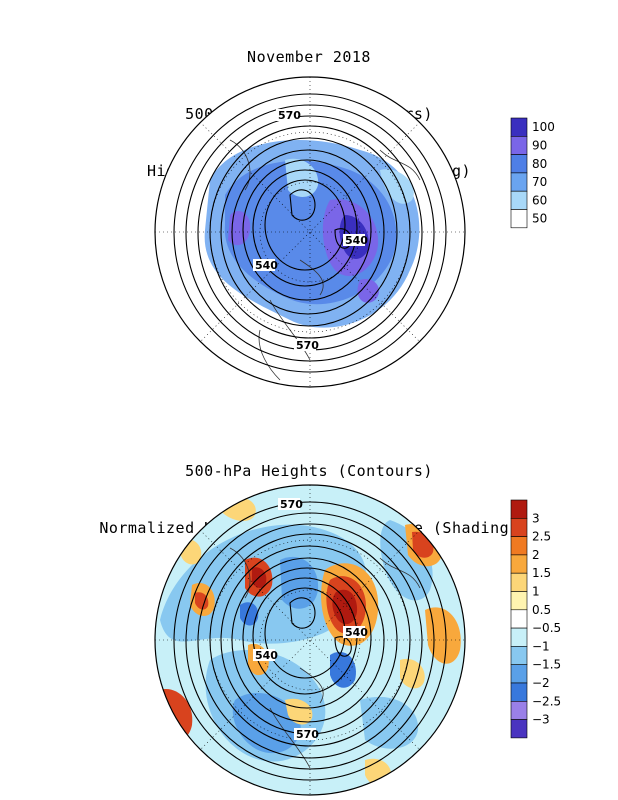 This screenshot has height=800, width=618. Describe the element at coordinates (539, 219) in the screenshot. I see `top-colorbar-label-5: 50` at that location.